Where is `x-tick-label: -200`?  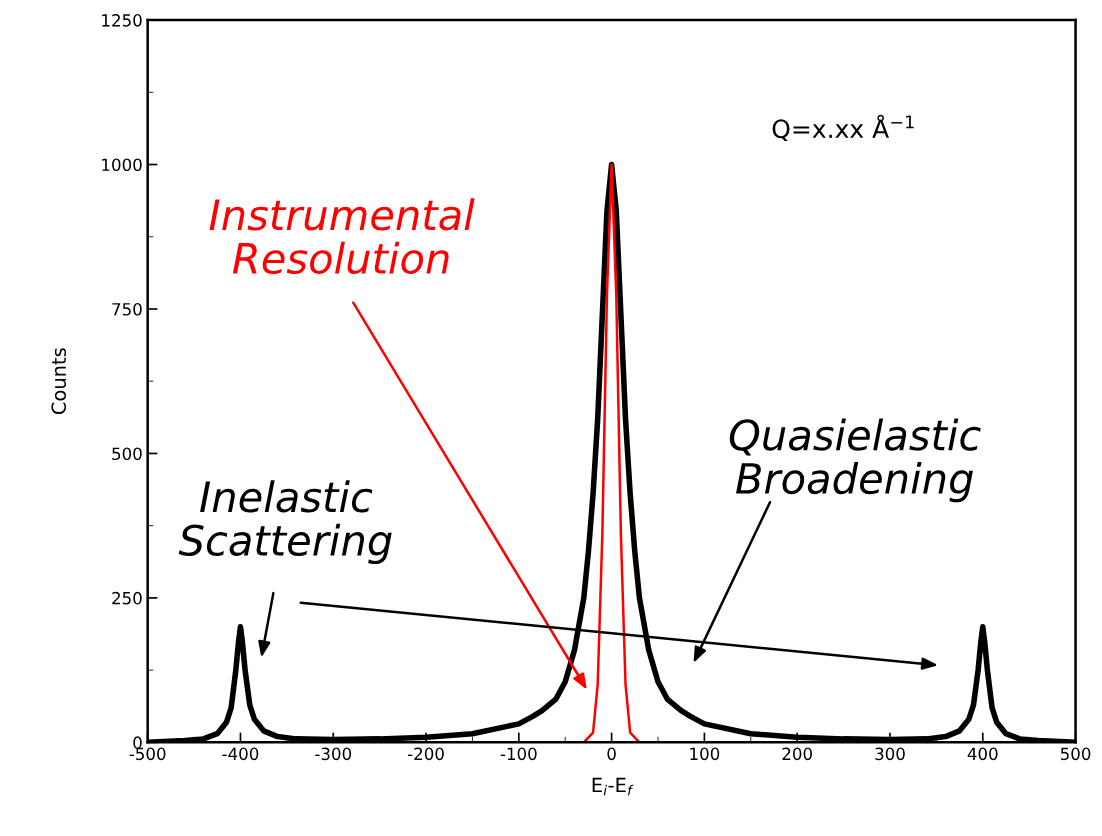 x-tick-label: -200 is located at coordinates (425, 754).